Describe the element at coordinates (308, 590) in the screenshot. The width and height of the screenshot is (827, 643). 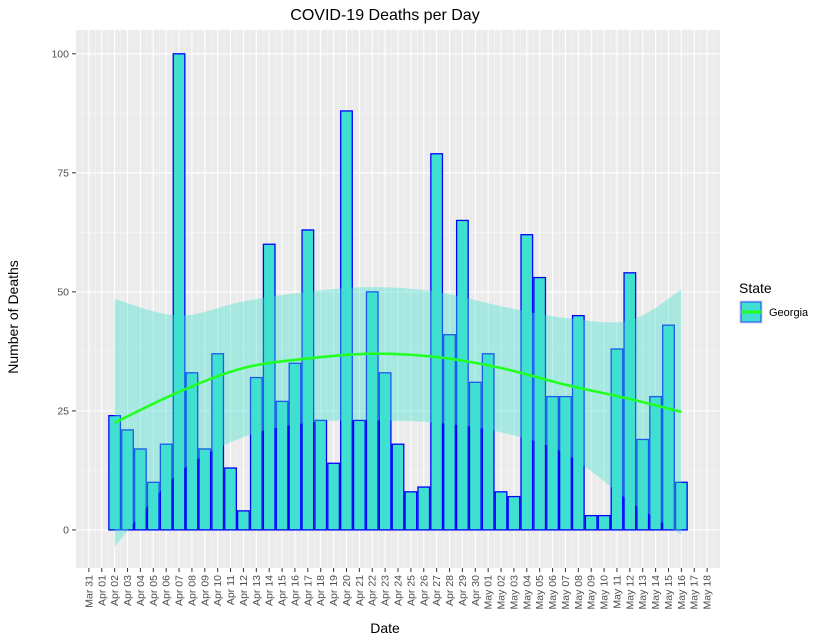
I see `x-tick-label: Apr 17` at that location.